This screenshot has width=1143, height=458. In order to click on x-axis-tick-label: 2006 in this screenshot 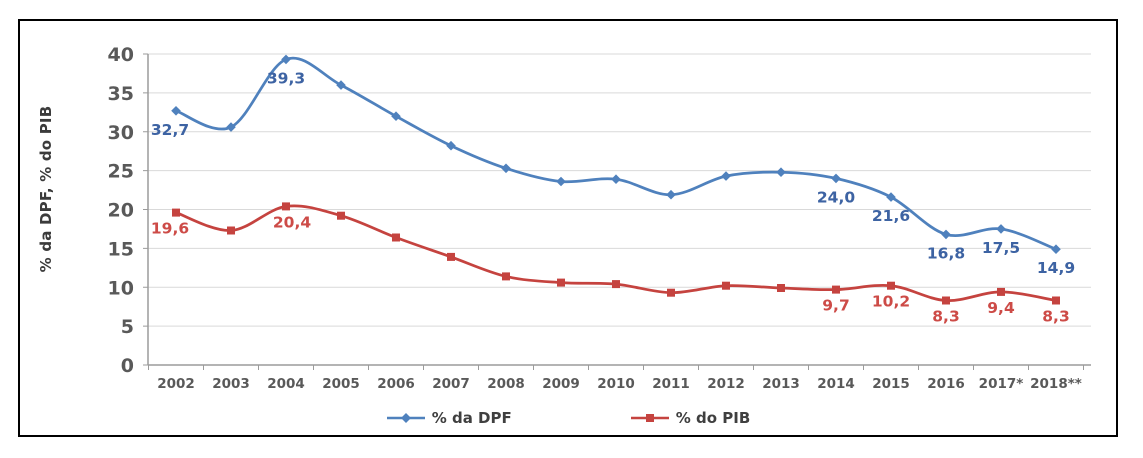, I will do `click(396, 384)`.